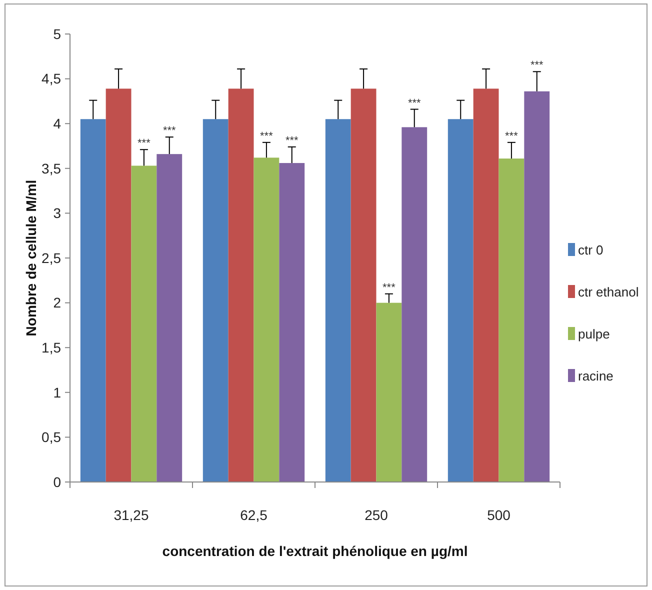  Describe the element at coordinates (315, 551) in the screenshot. I see `x-axis-title: concentration de l'extrait phénolique en µg/ml` at that location.